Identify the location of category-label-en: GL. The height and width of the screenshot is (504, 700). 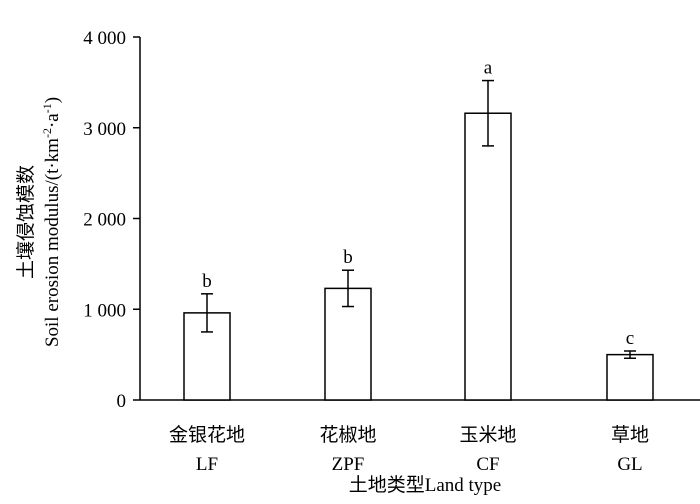
(629, 464).